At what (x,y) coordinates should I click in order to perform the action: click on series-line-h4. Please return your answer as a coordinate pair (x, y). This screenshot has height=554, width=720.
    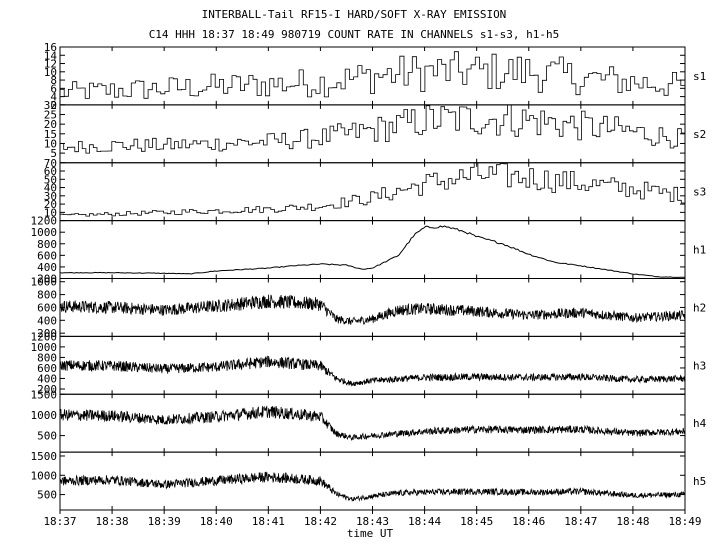
    Looking at the image, I should click on (372, 423).